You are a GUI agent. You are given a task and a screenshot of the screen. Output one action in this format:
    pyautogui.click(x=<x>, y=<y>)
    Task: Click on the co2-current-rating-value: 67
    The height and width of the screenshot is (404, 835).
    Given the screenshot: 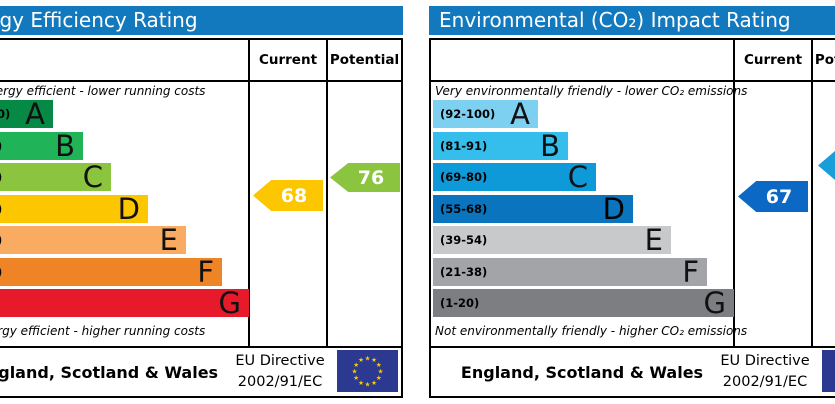 What is the action you would take?
    pyautogui.click(x=779, y=196)
    